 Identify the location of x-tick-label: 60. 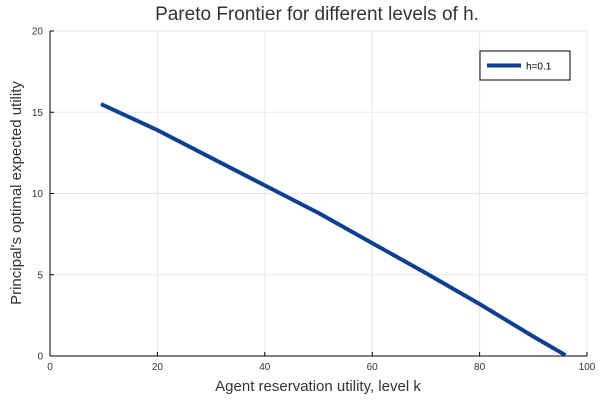
(373, 367).